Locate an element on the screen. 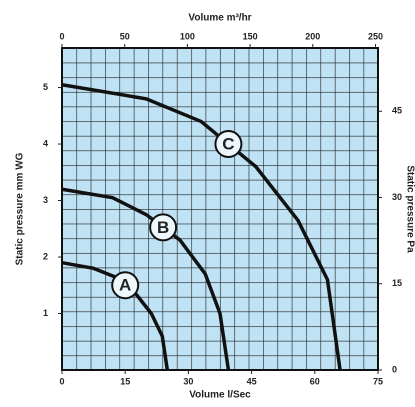 The height and width of the screenshot is (407, 415). y-tick-label: 2 is located at coordinates (45, 256).